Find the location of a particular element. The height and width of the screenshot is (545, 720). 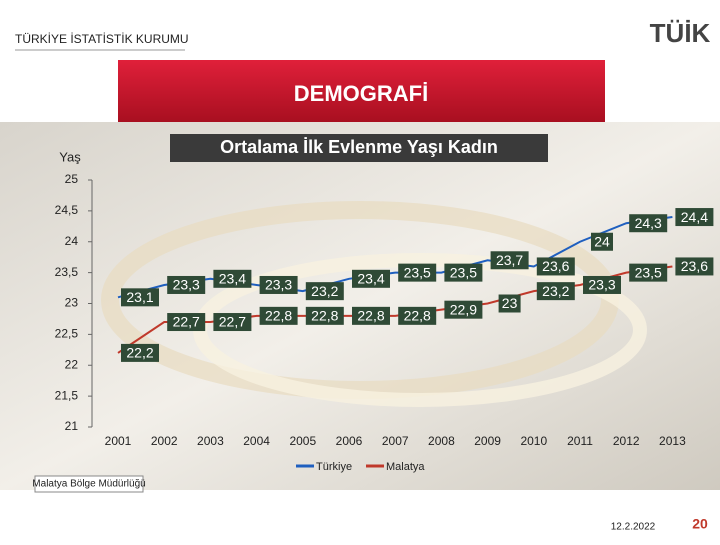

data-label: 23 is located at coordinates (510, 303).